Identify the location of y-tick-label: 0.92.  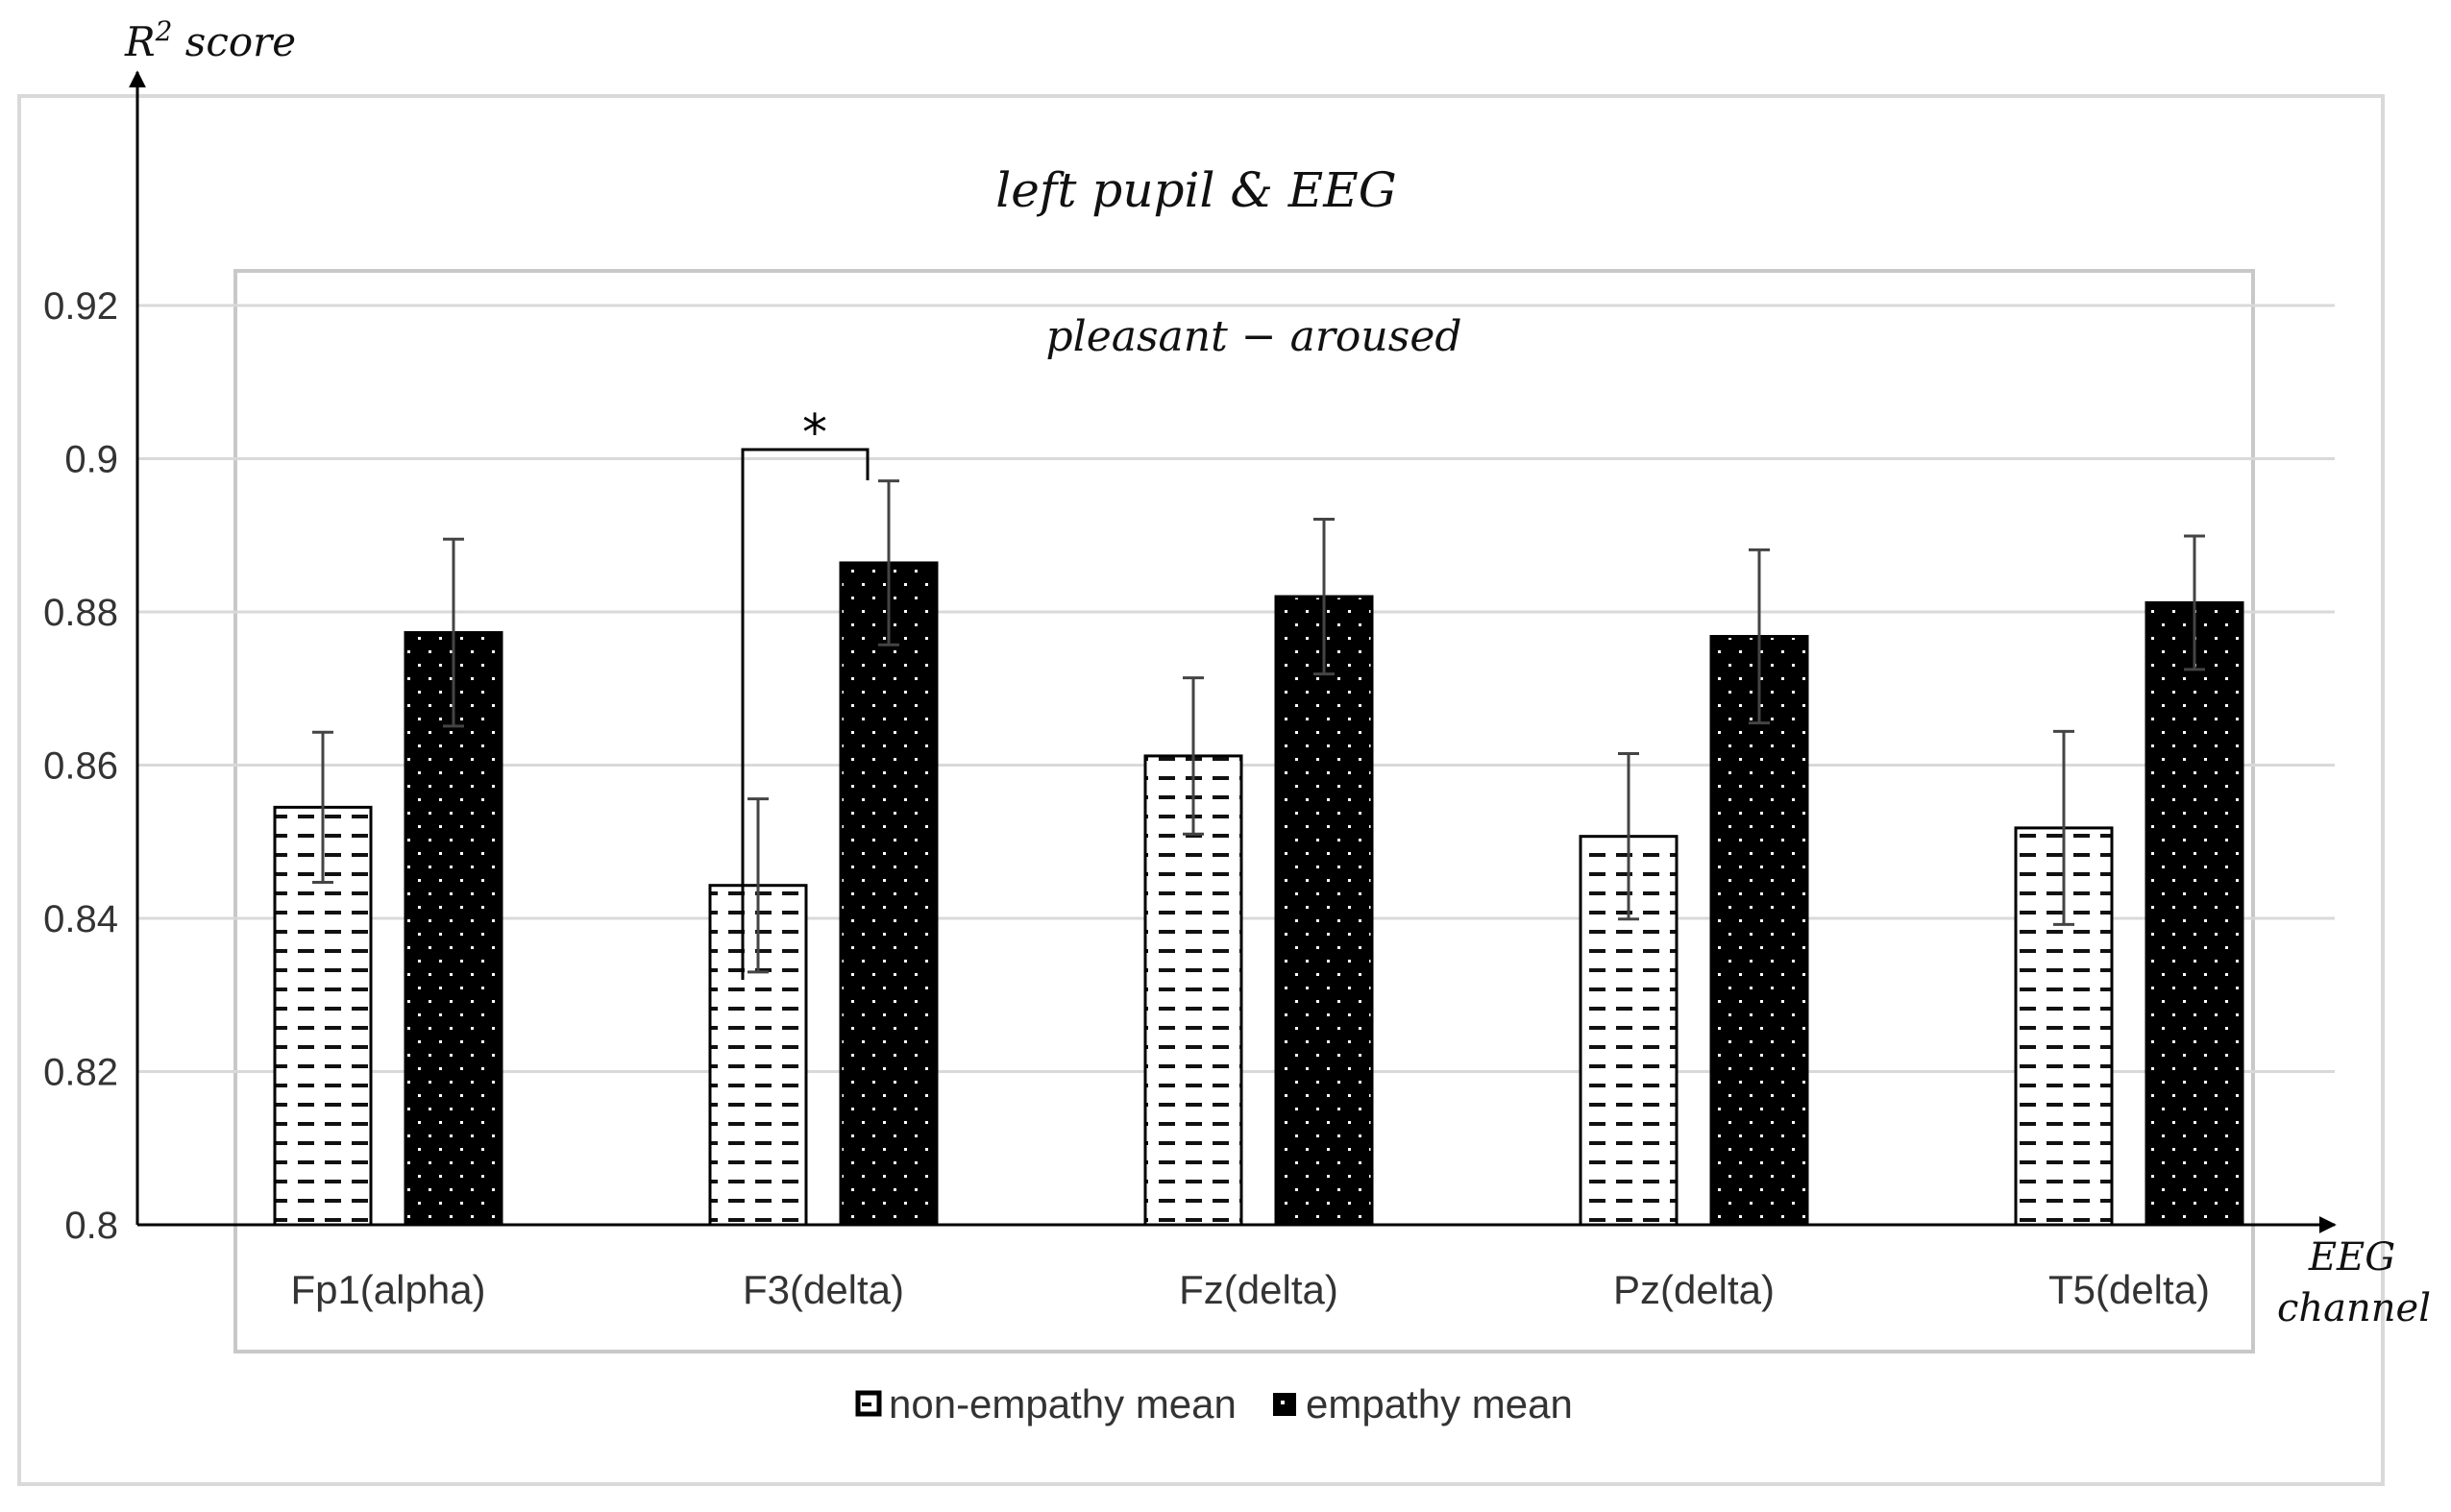
(81, 306).